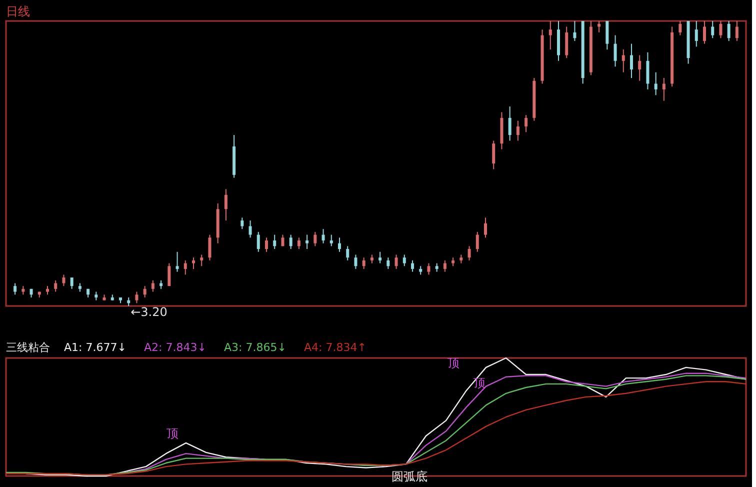 The height and width of the screenshot is (487, 756). Describe the element at coordinates (95, 347) in the screenshot. I see `text: A1: 7.677↓` at that location.